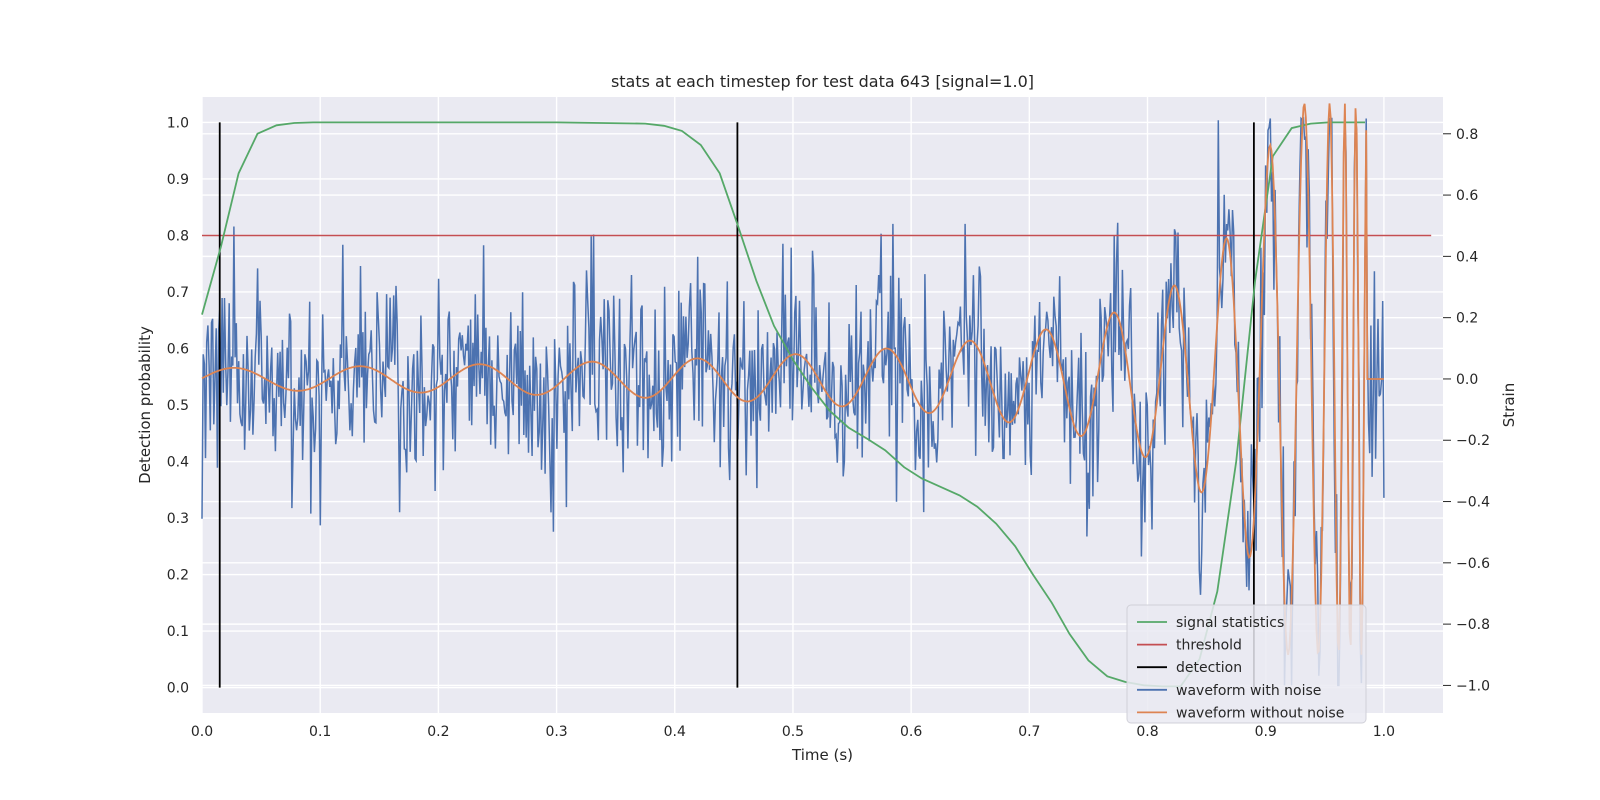 This screenshot has height=800, width=1600. What do you see at coordinates (1029, 732) in the screenshot?
I see `x-tick-label: 0.7` at bounding box center [1029, 732].